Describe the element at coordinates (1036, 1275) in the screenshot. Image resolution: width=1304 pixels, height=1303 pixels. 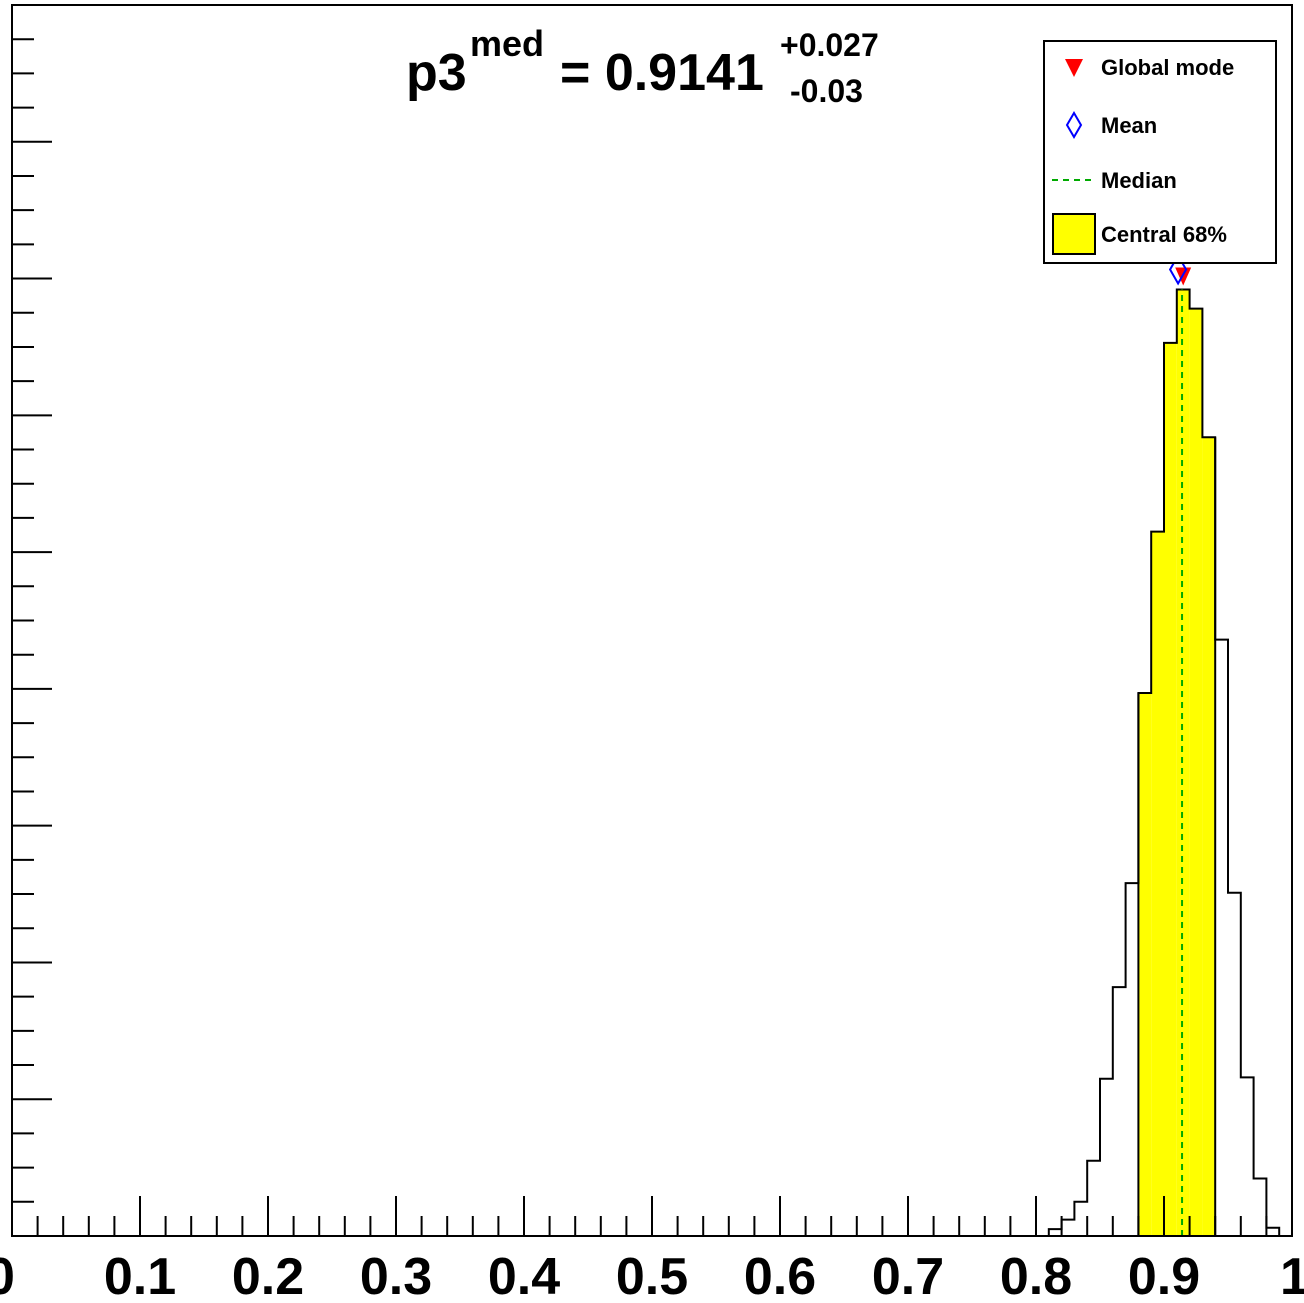
I see `x-tick-label-8: 0.8` at that location.